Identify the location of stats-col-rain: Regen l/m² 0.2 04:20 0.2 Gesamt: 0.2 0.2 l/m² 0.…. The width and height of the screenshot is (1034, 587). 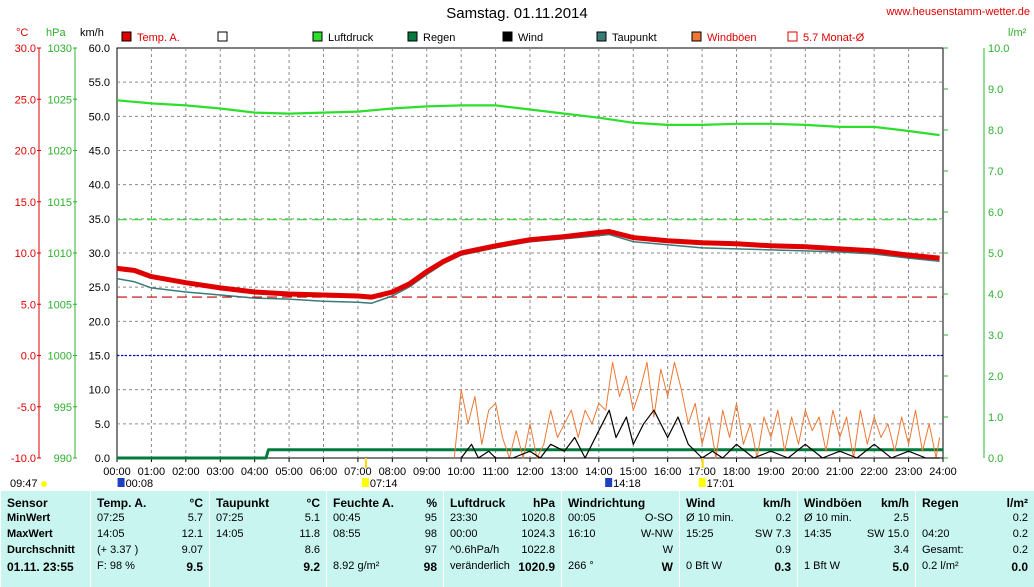
(974, 539).